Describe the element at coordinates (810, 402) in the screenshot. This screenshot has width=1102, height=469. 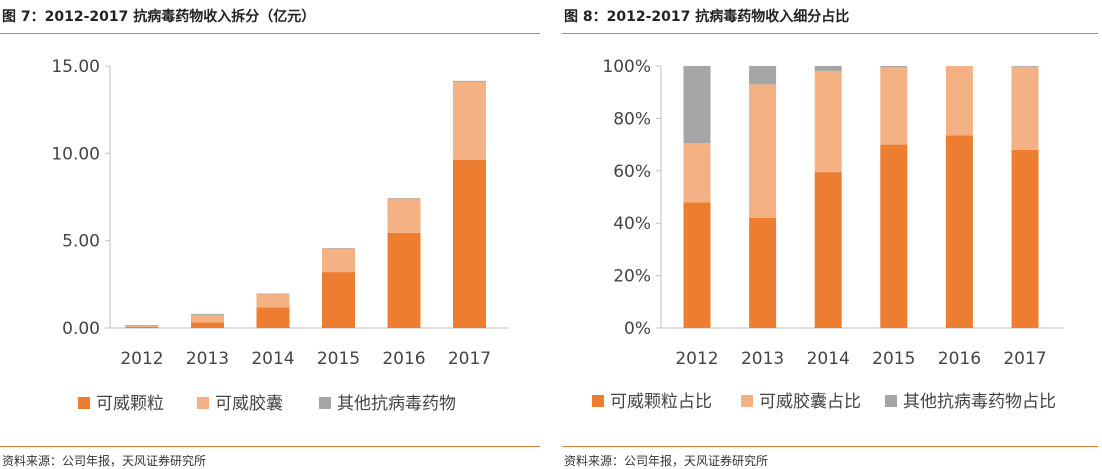
I see `legend-label: 可威胶囊占比` at that location.